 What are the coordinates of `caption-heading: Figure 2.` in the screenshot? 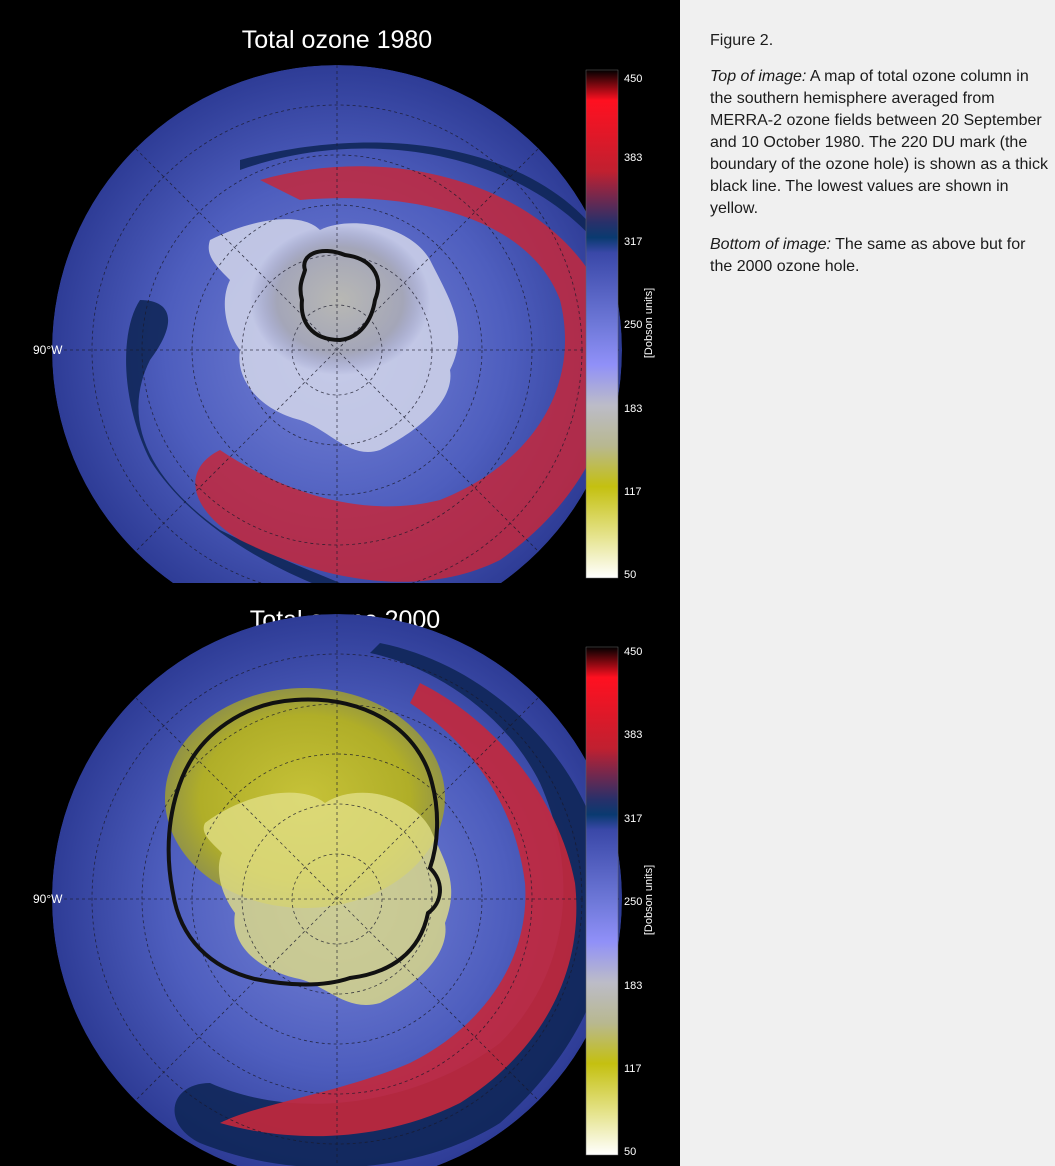 It's located at (742, 40).